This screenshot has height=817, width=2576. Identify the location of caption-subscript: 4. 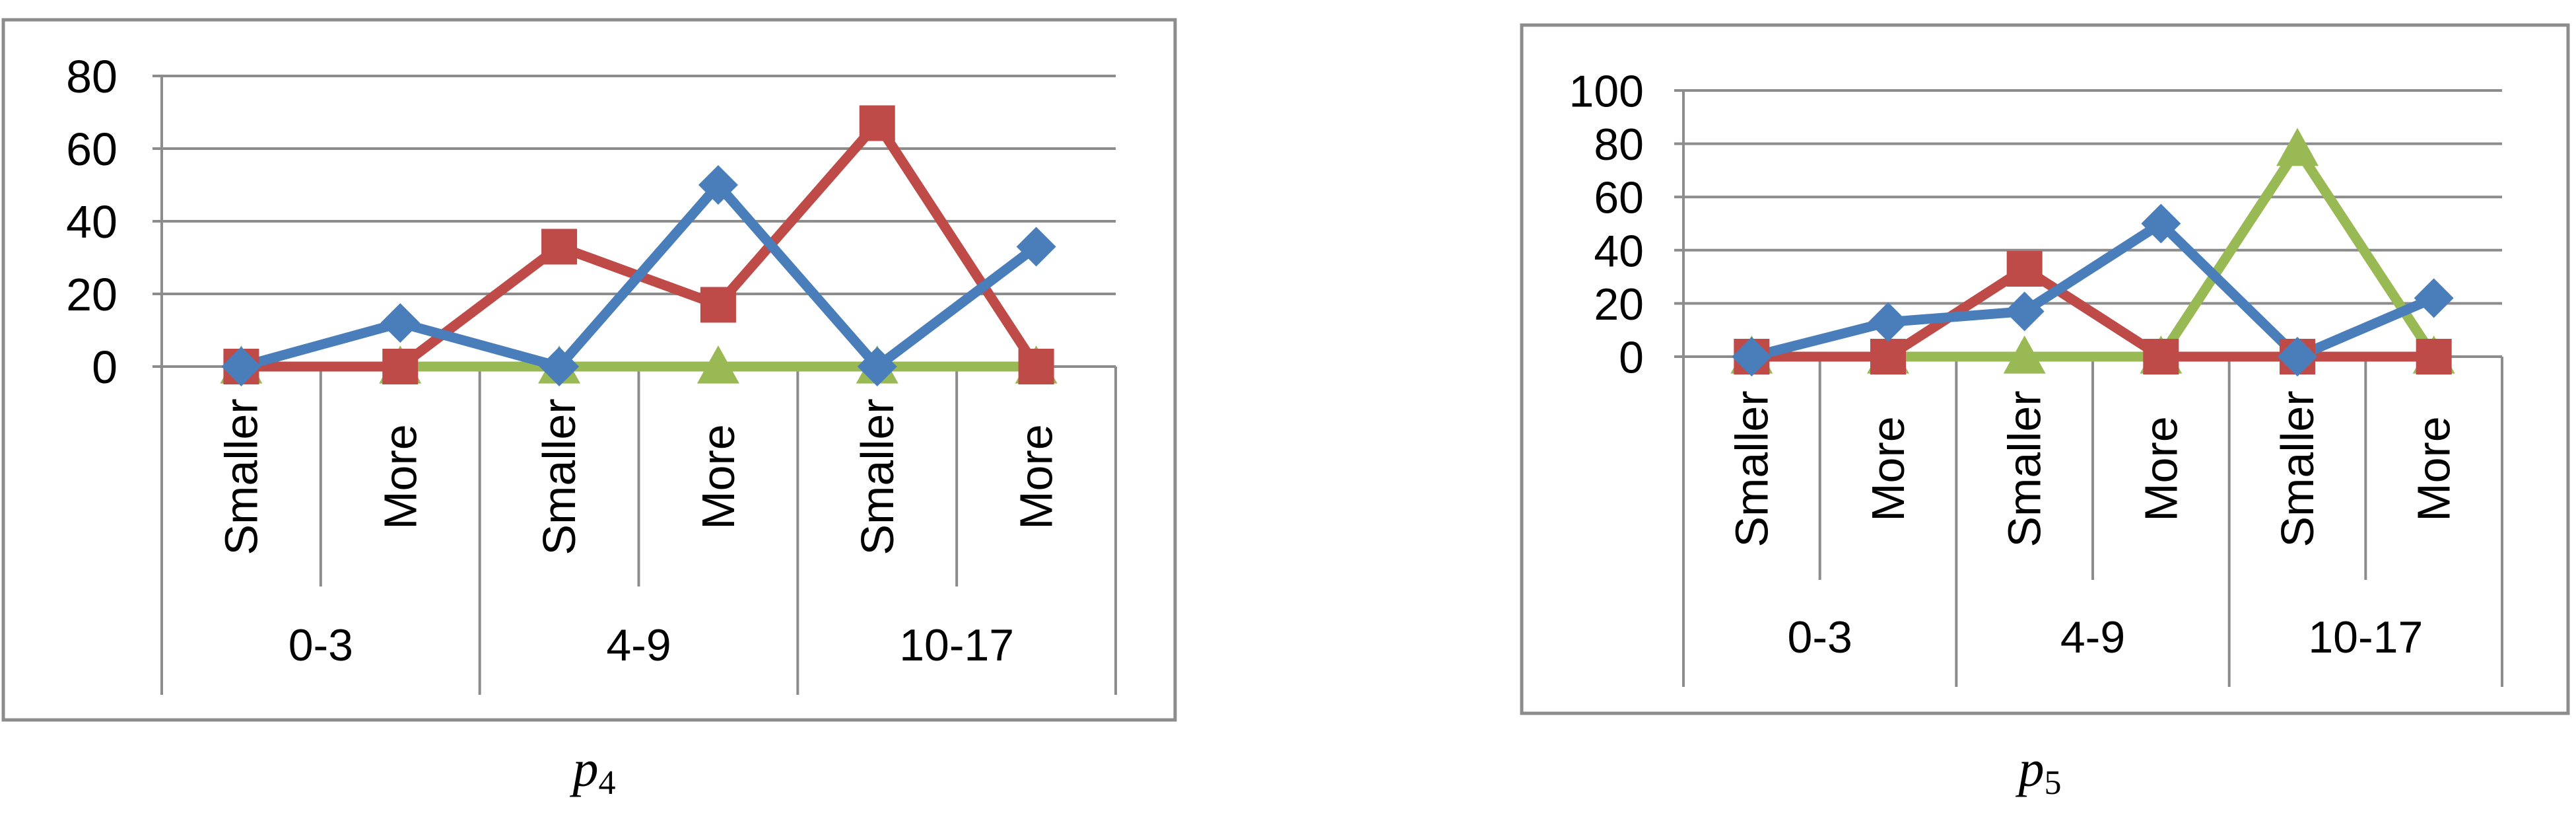
(608, 783).